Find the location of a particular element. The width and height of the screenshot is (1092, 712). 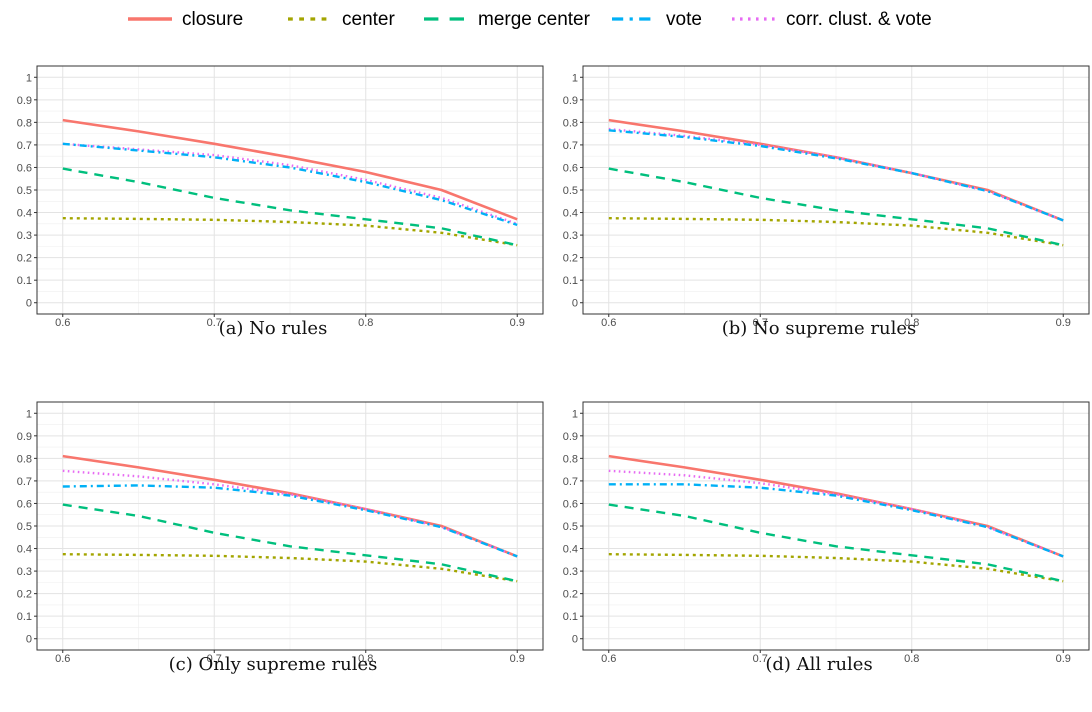

panel-caption: (b) No supreme rules is located at coordinates (819, 328).